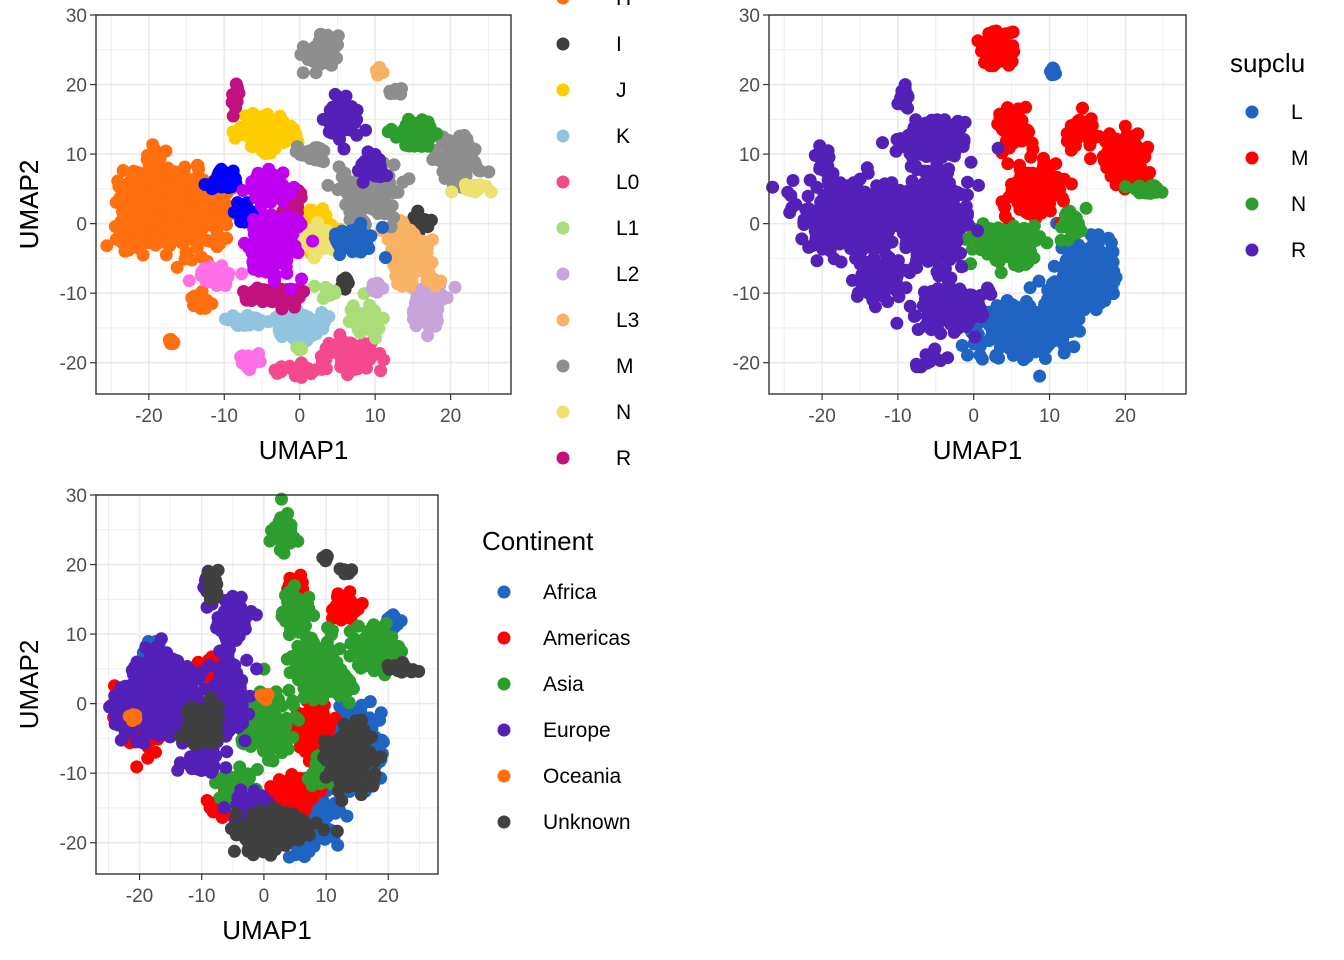 The image size is (1344, 960). What do you see at coordinates (224, 416) in the screenshot?
I see `x-tick-label: -10` at bounding box center [224, 416].